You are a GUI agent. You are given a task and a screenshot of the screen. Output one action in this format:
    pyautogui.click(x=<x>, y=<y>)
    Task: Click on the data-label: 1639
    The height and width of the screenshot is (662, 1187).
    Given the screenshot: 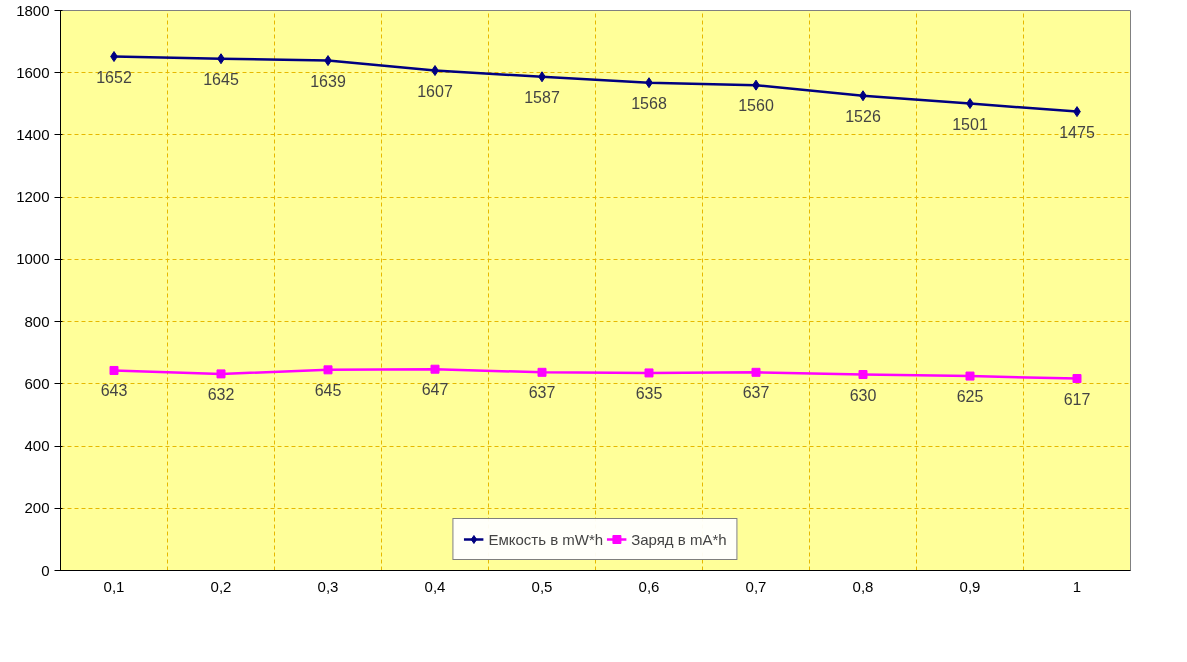 What is the action you would take?
    pyautogui.click(x=328, y=81)
    